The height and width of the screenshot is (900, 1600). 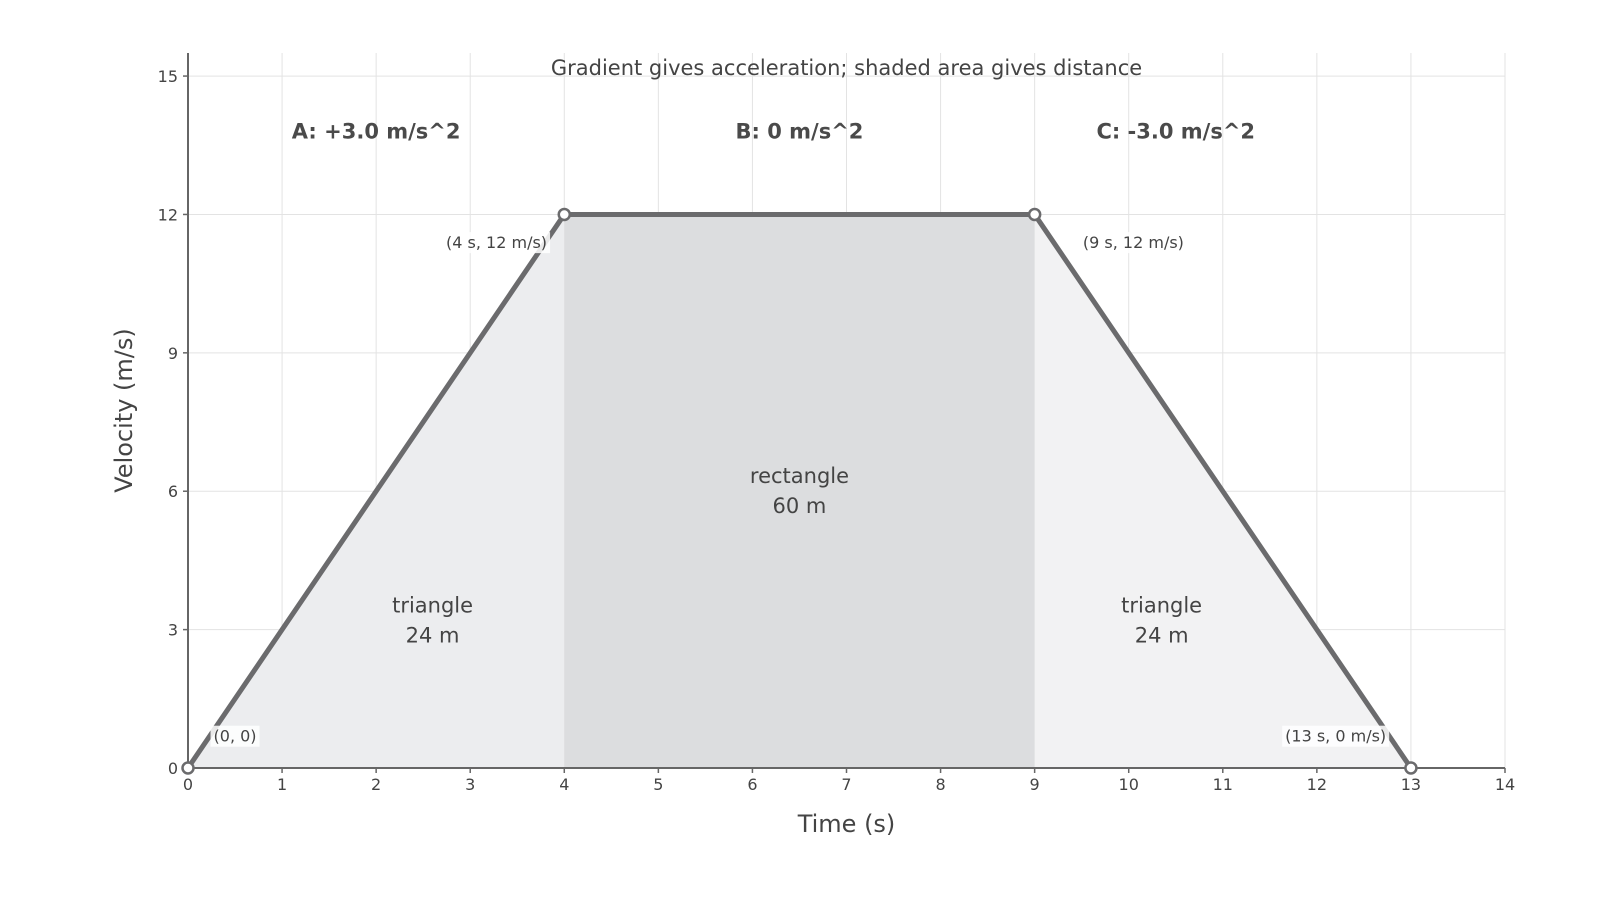 I want to click on region-label-C-line-0: triangle, so click(x=1161, y=605).